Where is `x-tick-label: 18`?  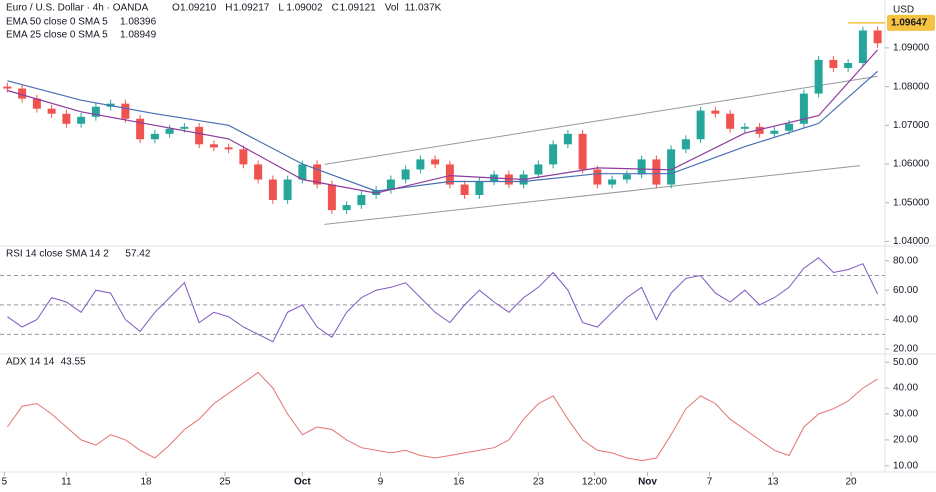 x-tick-label: 18 is located at coordinates (146, 482).